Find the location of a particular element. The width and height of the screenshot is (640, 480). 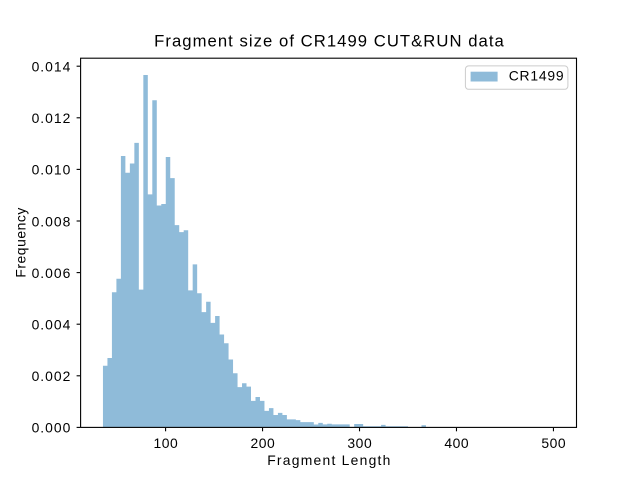

svg-text: 0.014 is located at coordinates (52, 67).